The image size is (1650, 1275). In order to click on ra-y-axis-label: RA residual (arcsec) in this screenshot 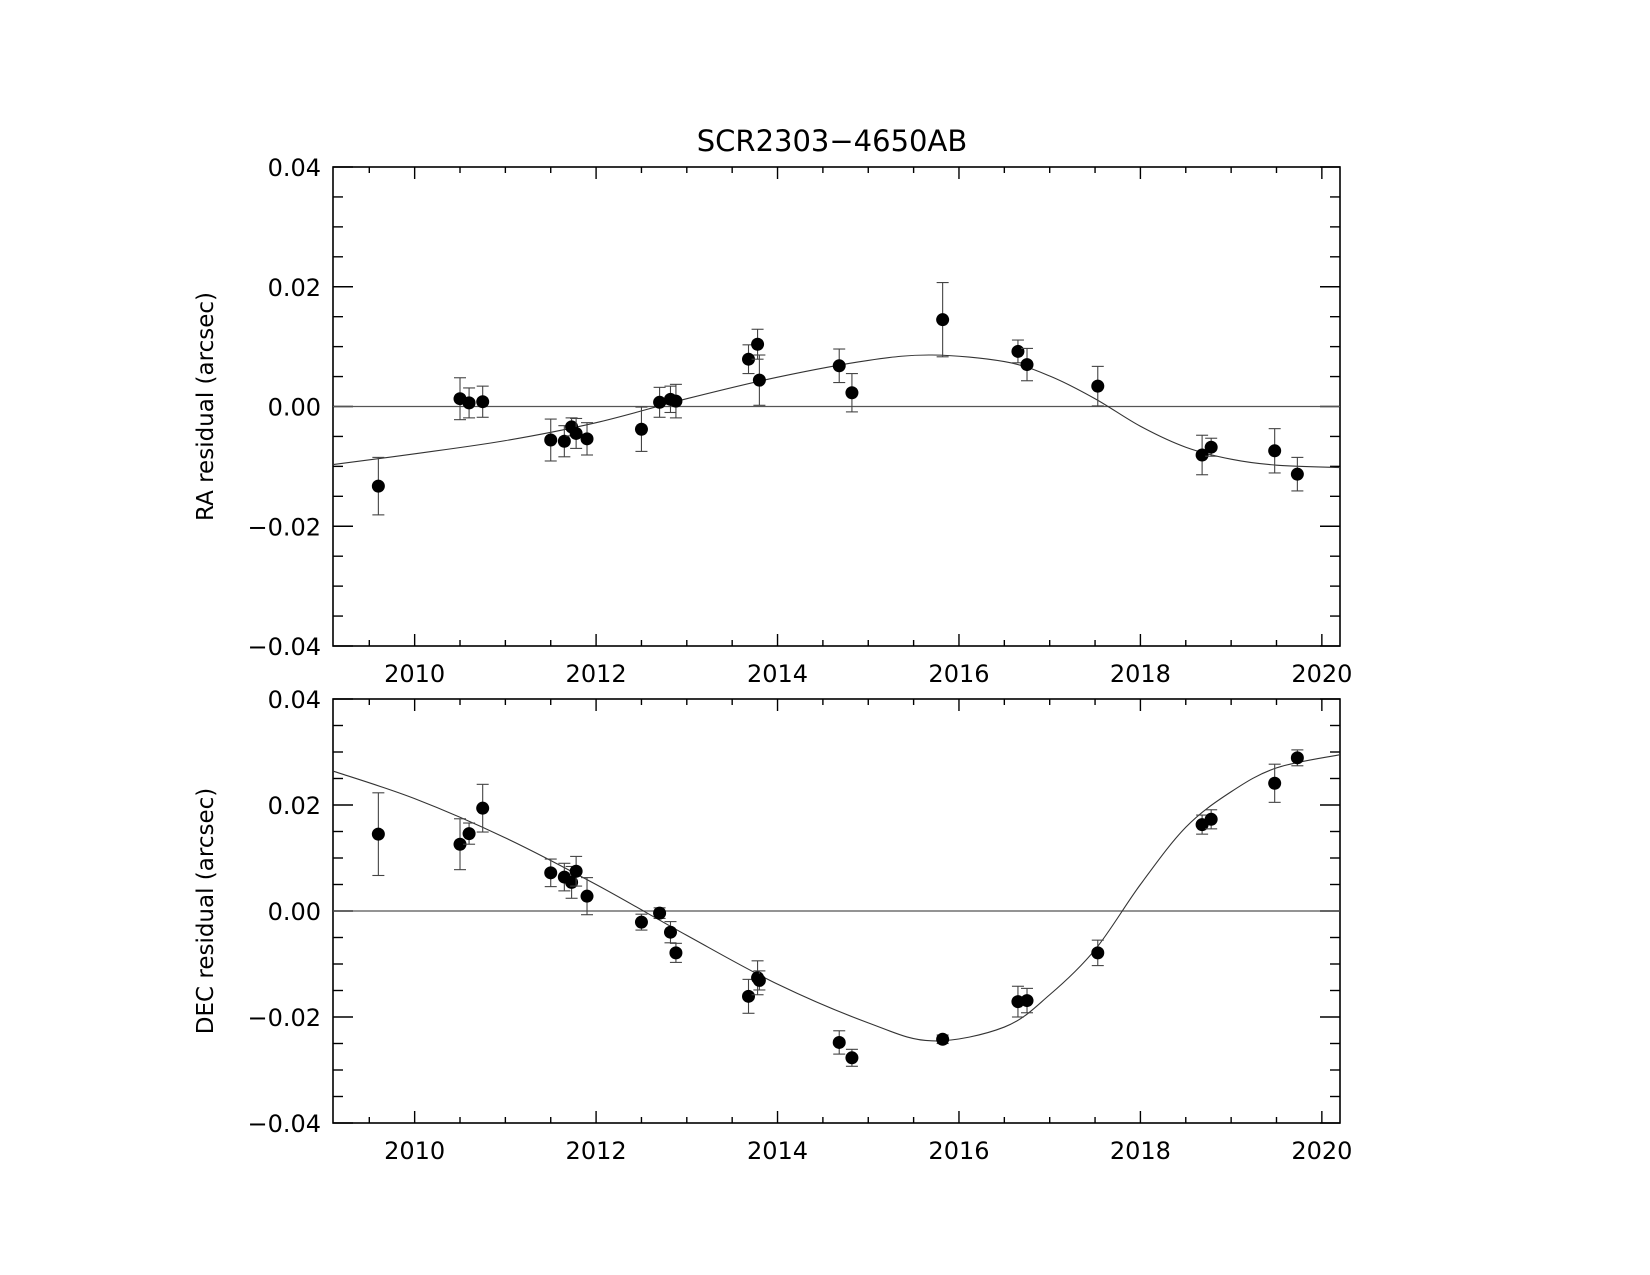, I will do `click(206, 406)`.